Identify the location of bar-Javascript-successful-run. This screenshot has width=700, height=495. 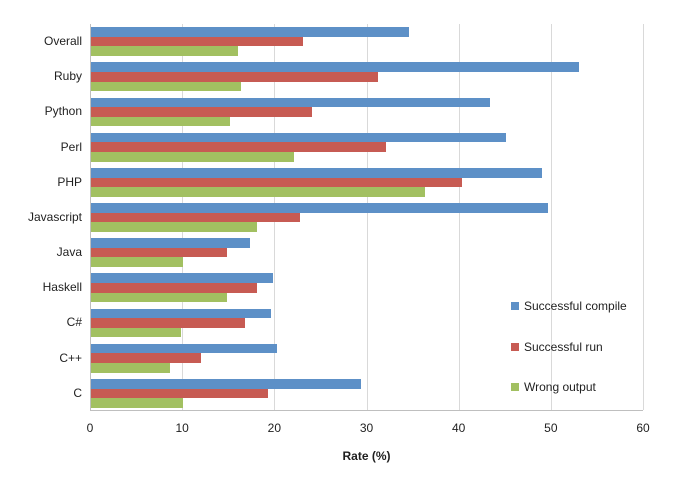
(196, 217).